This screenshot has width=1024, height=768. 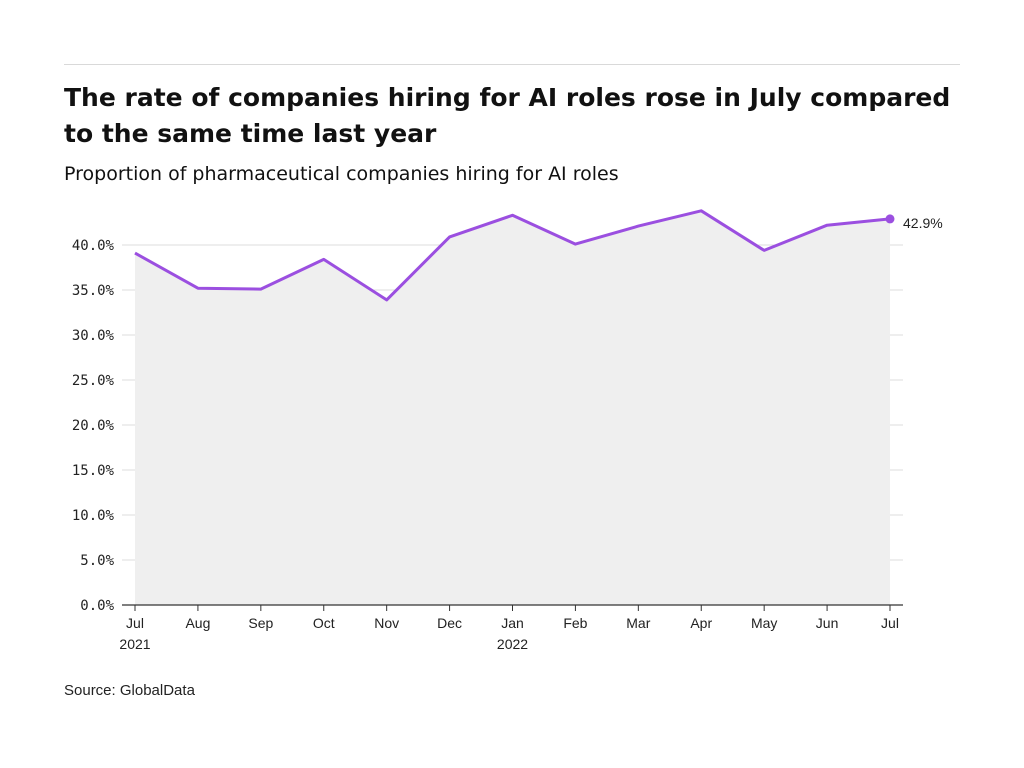 I want to click on data-marks: 42.9%, so click(x=538, y=255).